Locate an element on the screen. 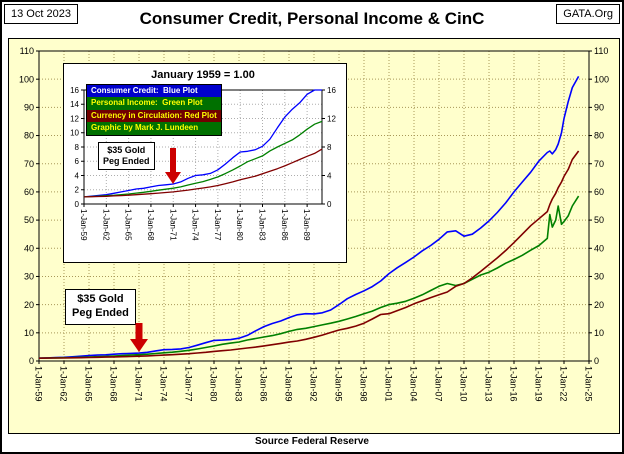 Image resolution: width=624 pixels, height=454 pixels. y-tick-label-right: 110 is located at coordinates (601, 51).